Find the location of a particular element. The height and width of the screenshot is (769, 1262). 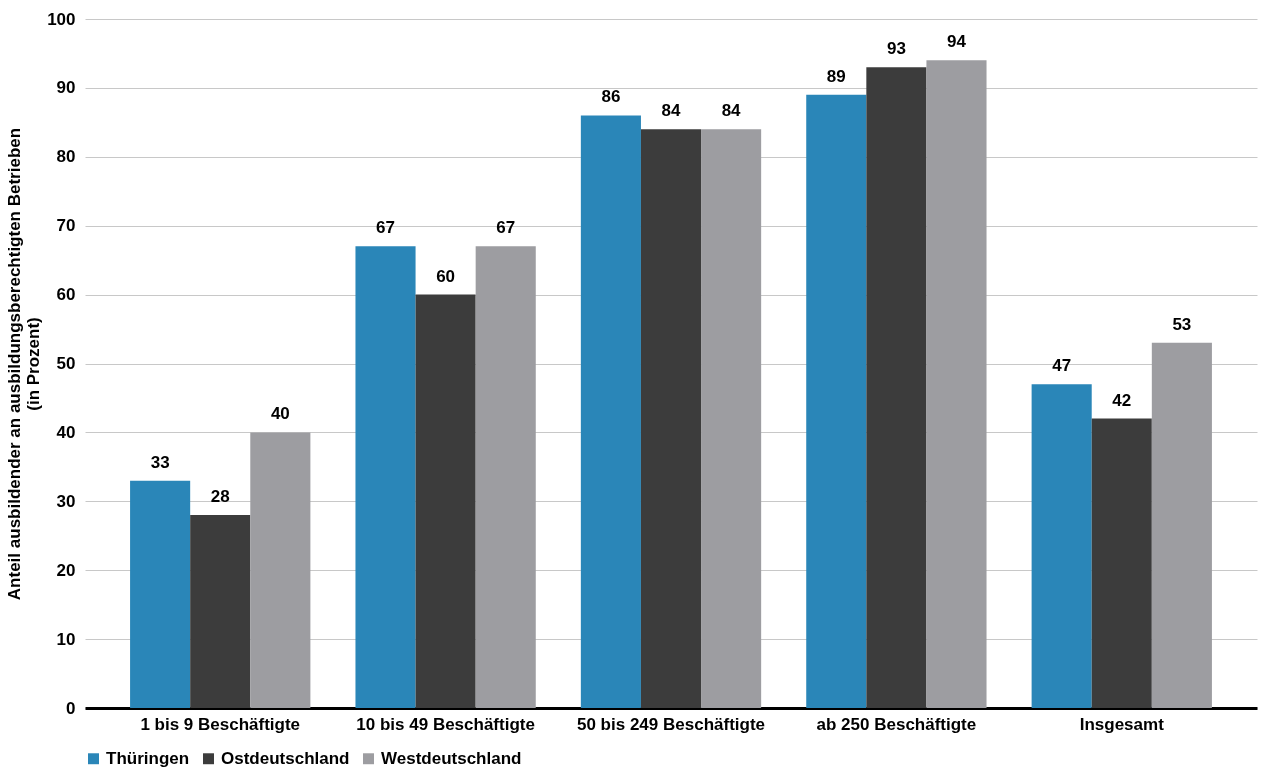

y-tick-label: 90 is located at coordinates (66, 88).